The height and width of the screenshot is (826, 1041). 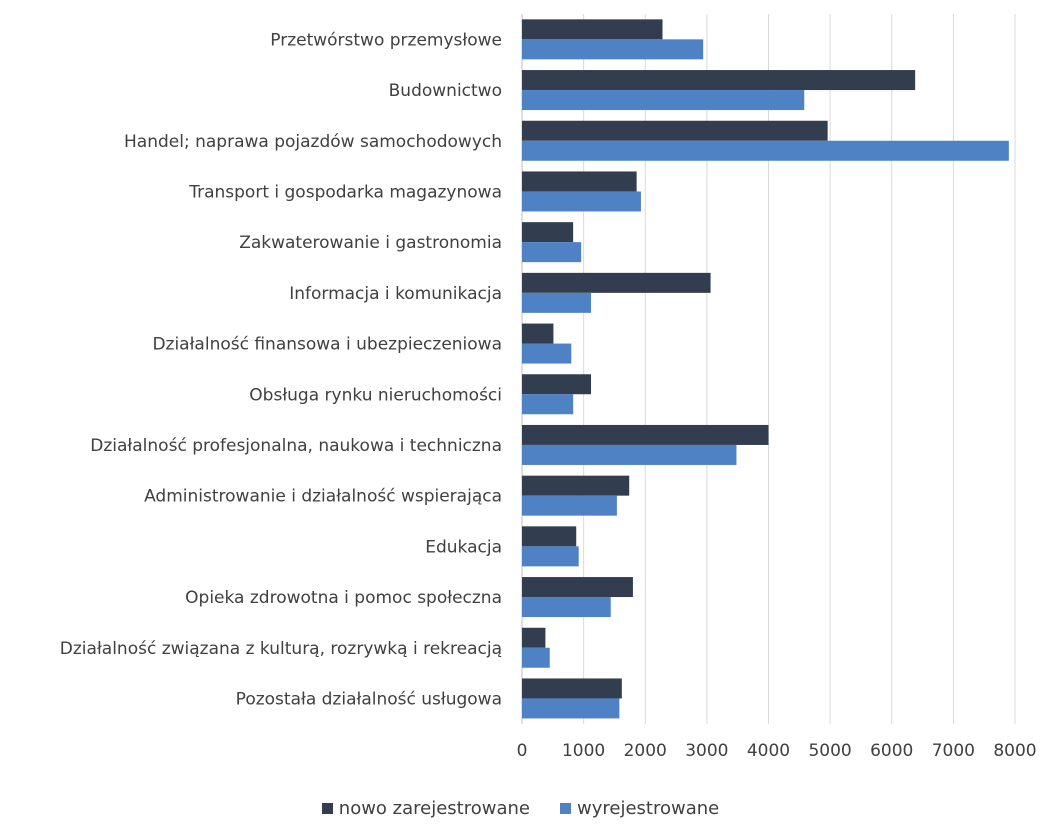 I want to click on x-tick-label: 6000, so click(x=891, y=751).